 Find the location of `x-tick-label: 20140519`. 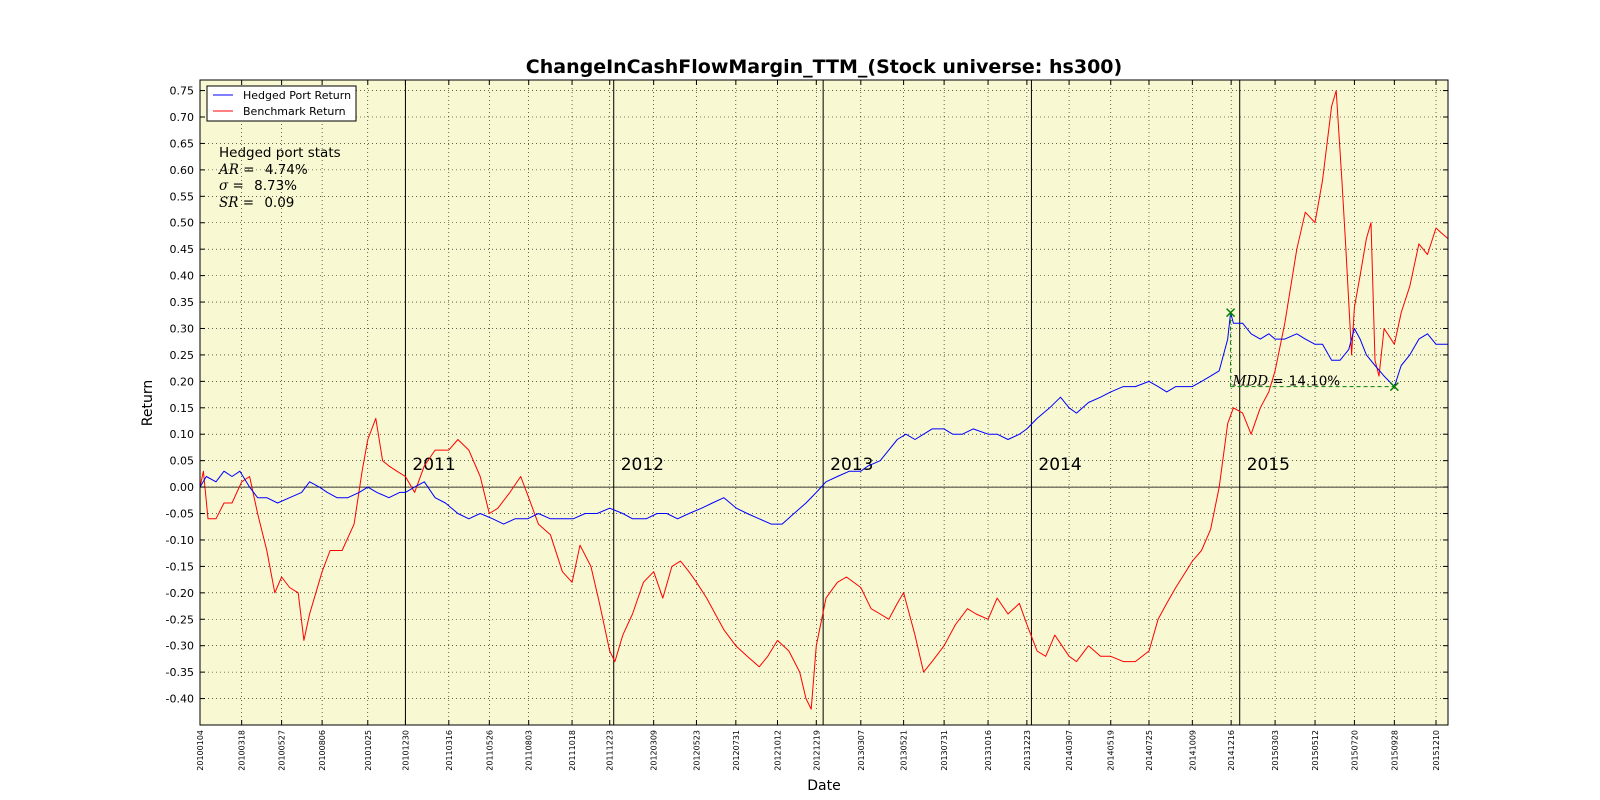

x-tick-label: 20140519 is located at coordinates (1111, 750).